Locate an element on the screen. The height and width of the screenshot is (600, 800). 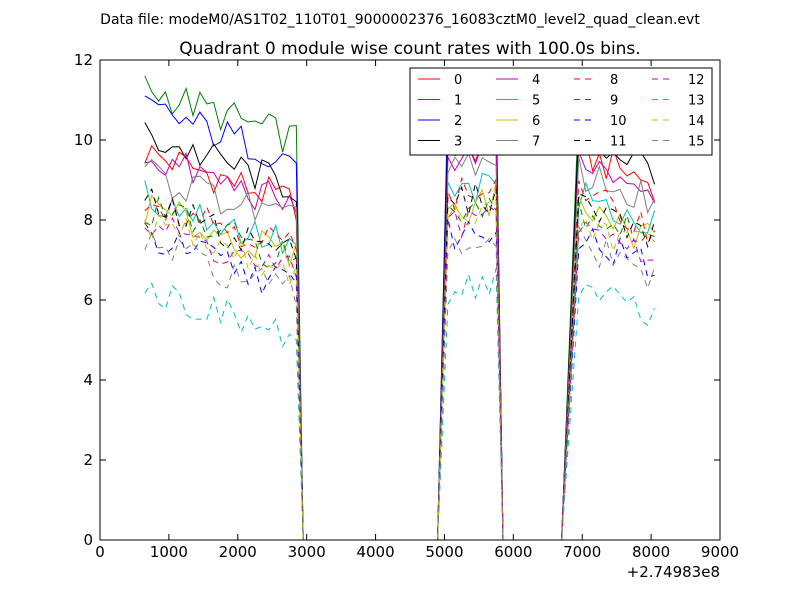
legend-label-10: 10 is located at coordinates (618, 121).